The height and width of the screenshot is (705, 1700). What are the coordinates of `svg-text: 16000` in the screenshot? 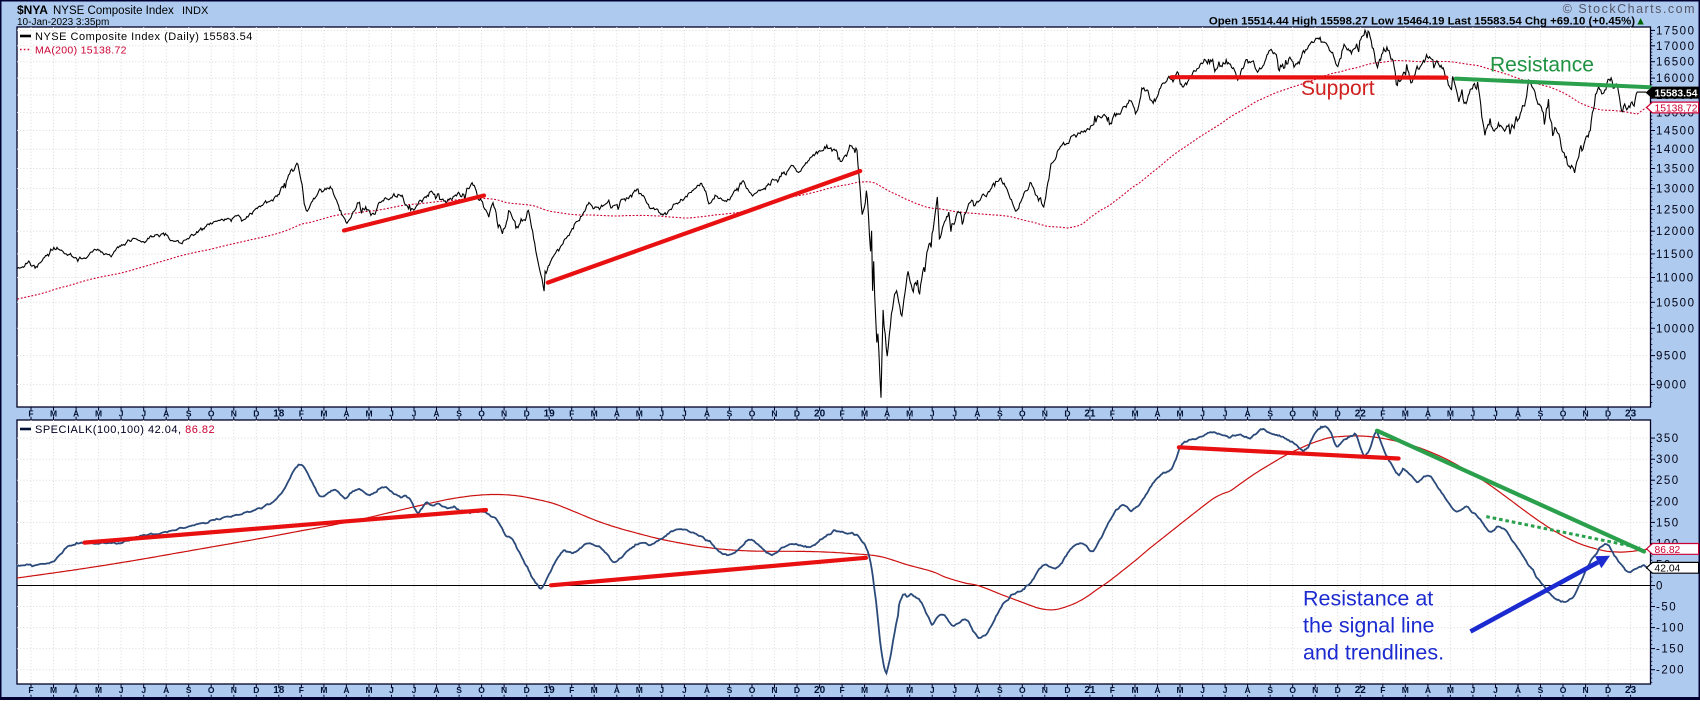 It's located at (1675, 79).